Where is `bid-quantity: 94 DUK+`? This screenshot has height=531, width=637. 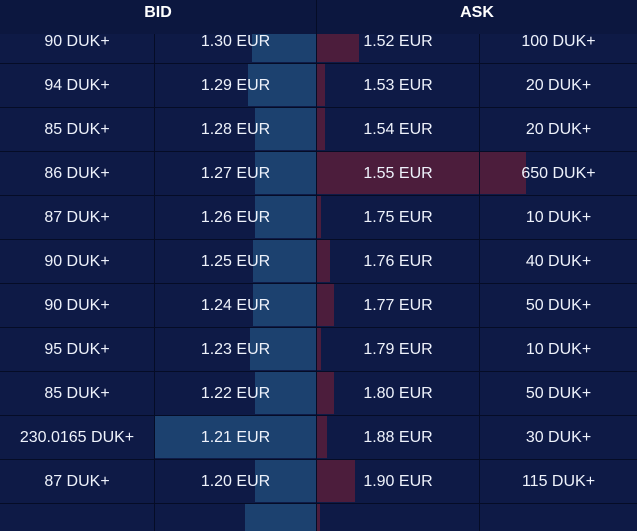
bid-quantity: 94 DUK+ is located at coordinates (77, 85).